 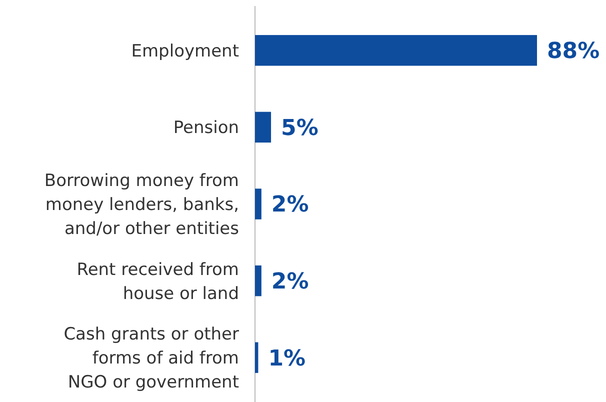 I want to click on y-tick-label: Employment, so click(x=185, y=51).